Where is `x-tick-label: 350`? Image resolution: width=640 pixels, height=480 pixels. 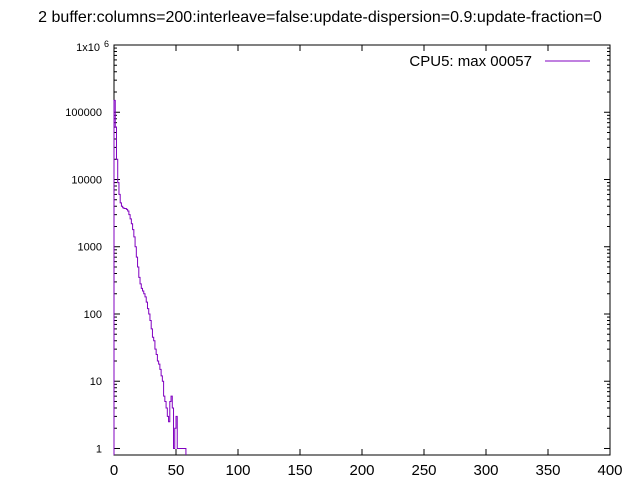 x-tick-label: 350 is located at coordinates (547, 470).